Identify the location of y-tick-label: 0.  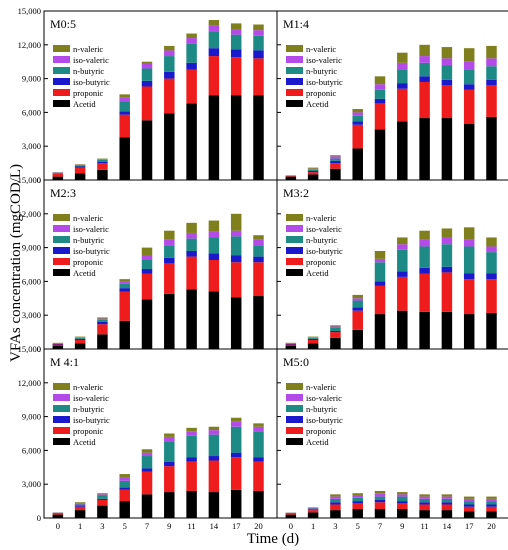
(39, 349).